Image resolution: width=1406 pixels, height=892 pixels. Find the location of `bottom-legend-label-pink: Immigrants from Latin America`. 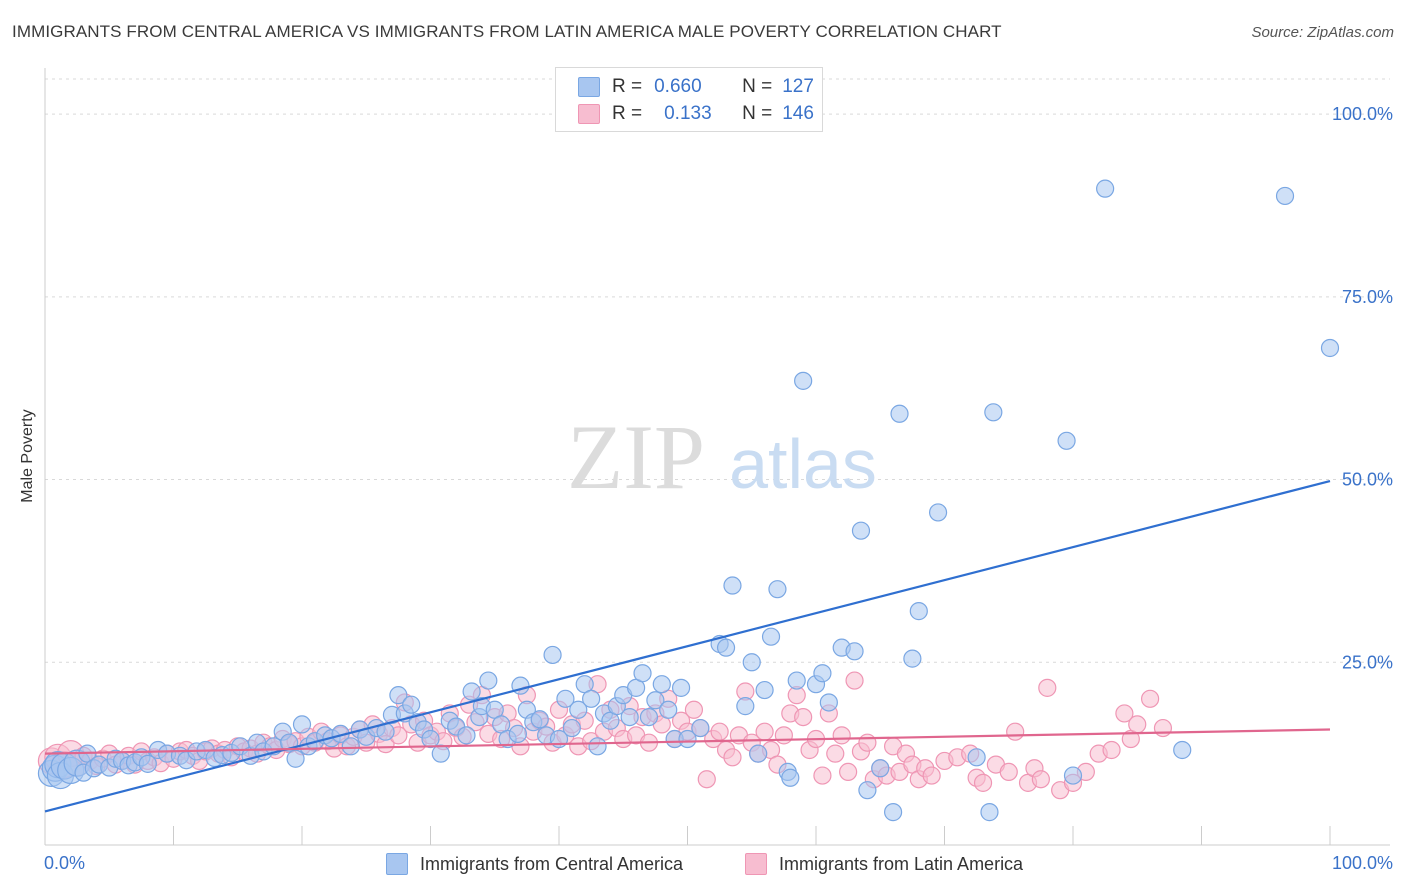

bottom-legend-label-pink: Immigrants from Latin America is located at coordinates (901, 863).